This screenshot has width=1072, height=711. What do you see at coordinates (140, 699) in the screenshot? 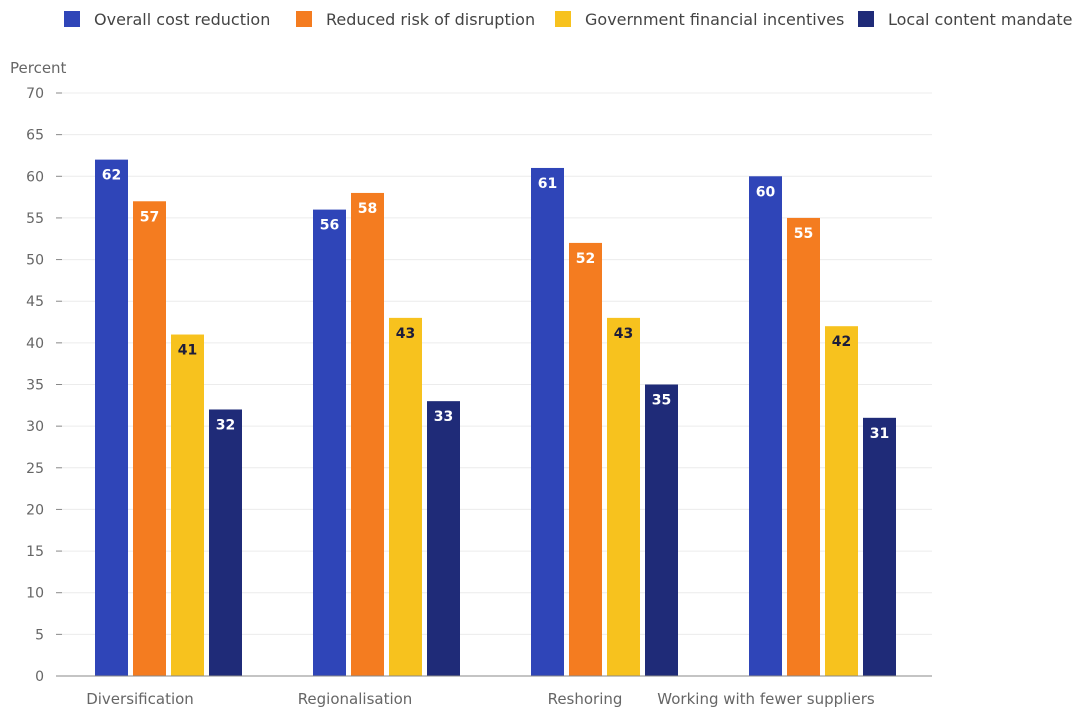
I see `x-tick-label: Diversification` at bounding box center [140, 699].